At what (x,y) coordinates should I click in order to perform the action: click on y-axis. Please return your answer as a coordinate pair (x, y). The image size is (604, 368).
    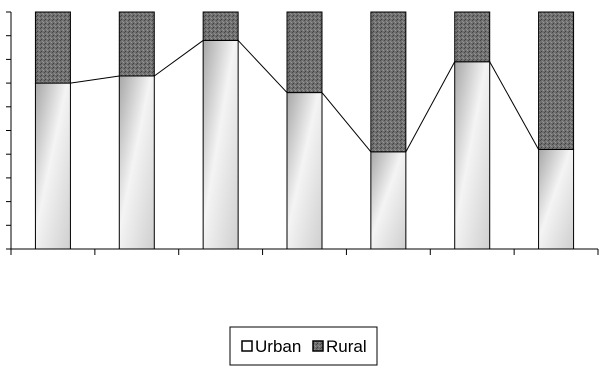
    Looking at the image, I should click on (9, 130).